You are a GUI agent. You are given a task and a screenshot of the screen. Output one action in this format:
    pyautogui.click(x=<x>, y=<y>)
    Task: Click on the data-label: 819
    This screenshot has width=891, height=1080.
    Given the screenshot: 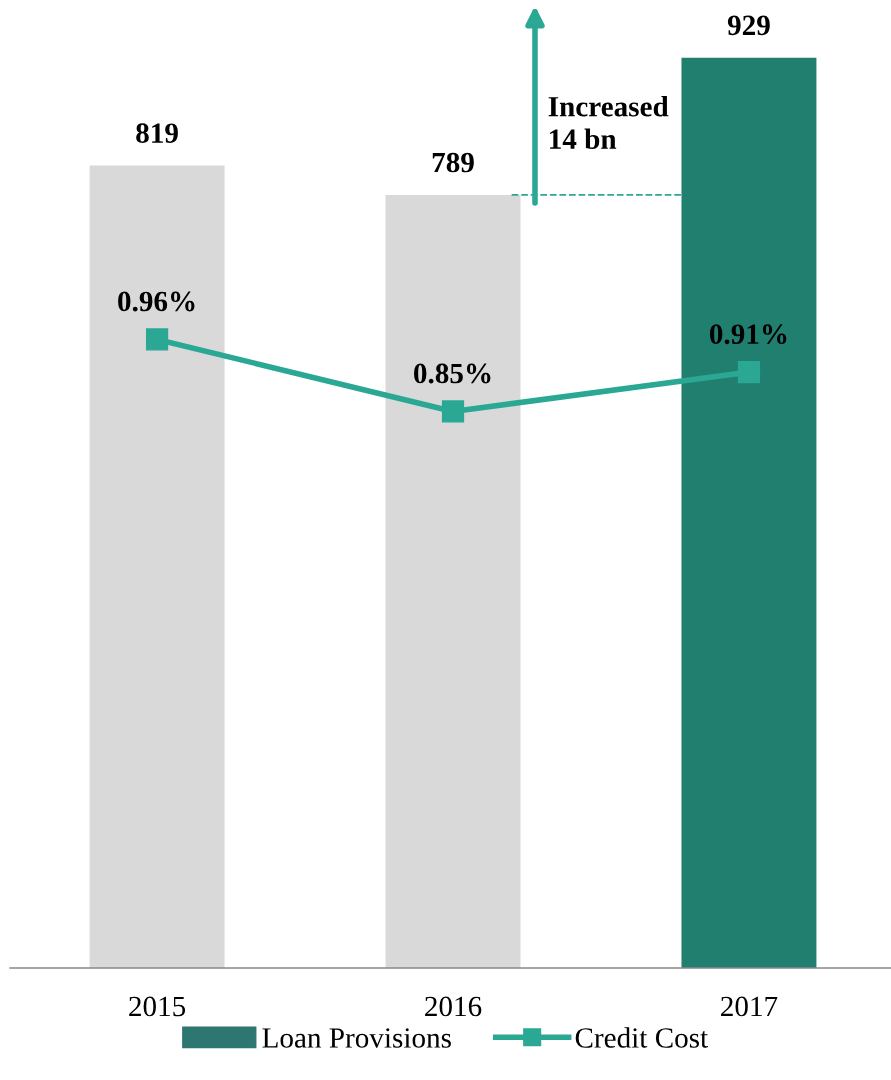 What is the action you would take?
    pyautogui.click(x=157, y=133)
    